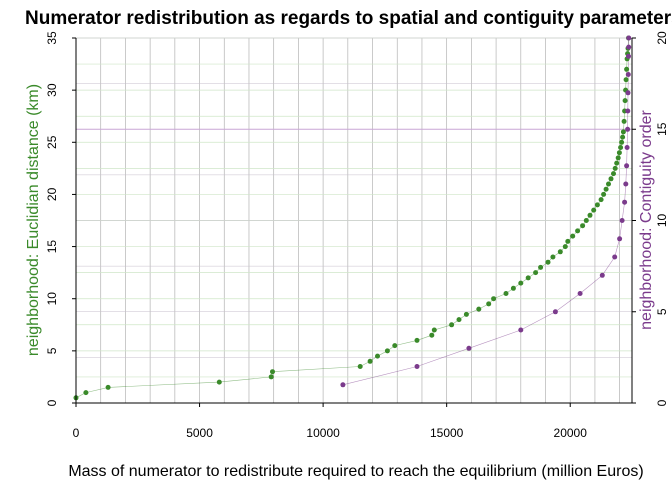  I want to click on y-right-tick-label: 5, so click(662, 311).